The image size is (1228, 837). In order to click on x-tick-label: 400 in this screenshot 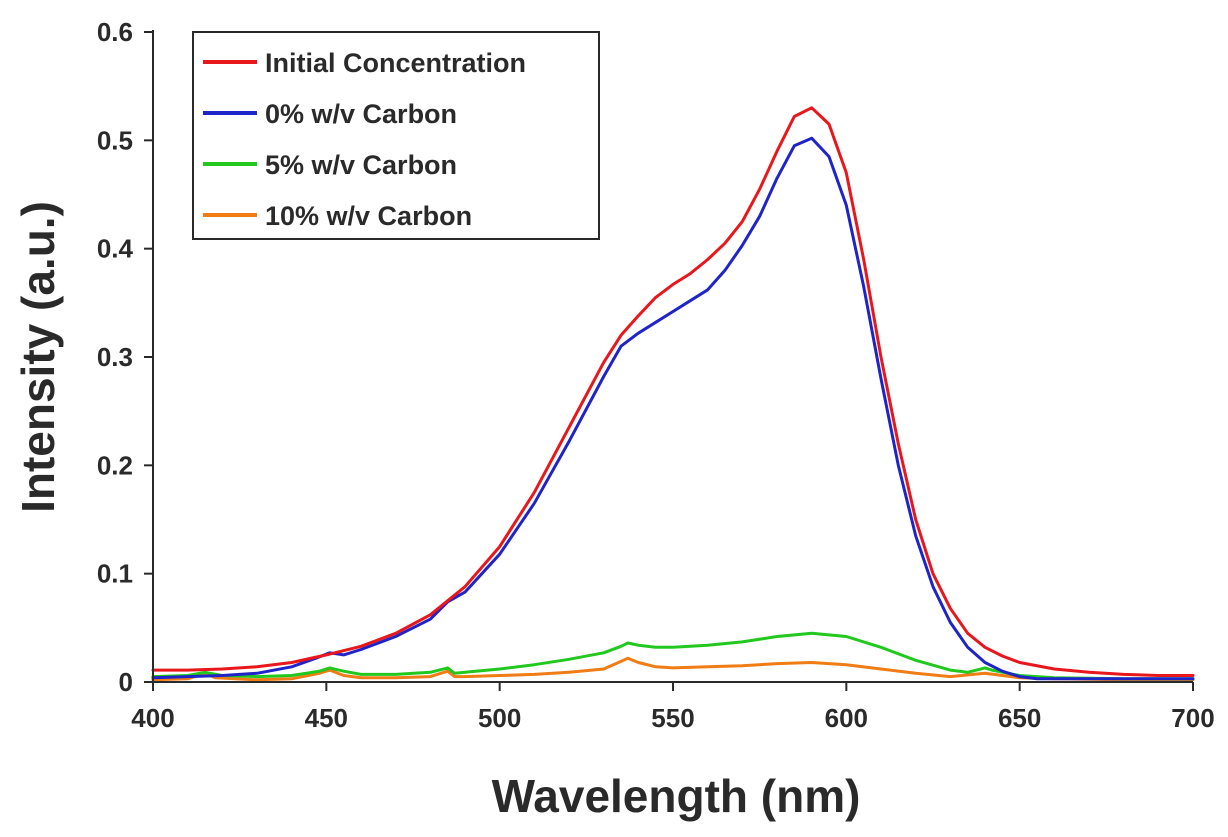, I will do `click(152, 718)`.